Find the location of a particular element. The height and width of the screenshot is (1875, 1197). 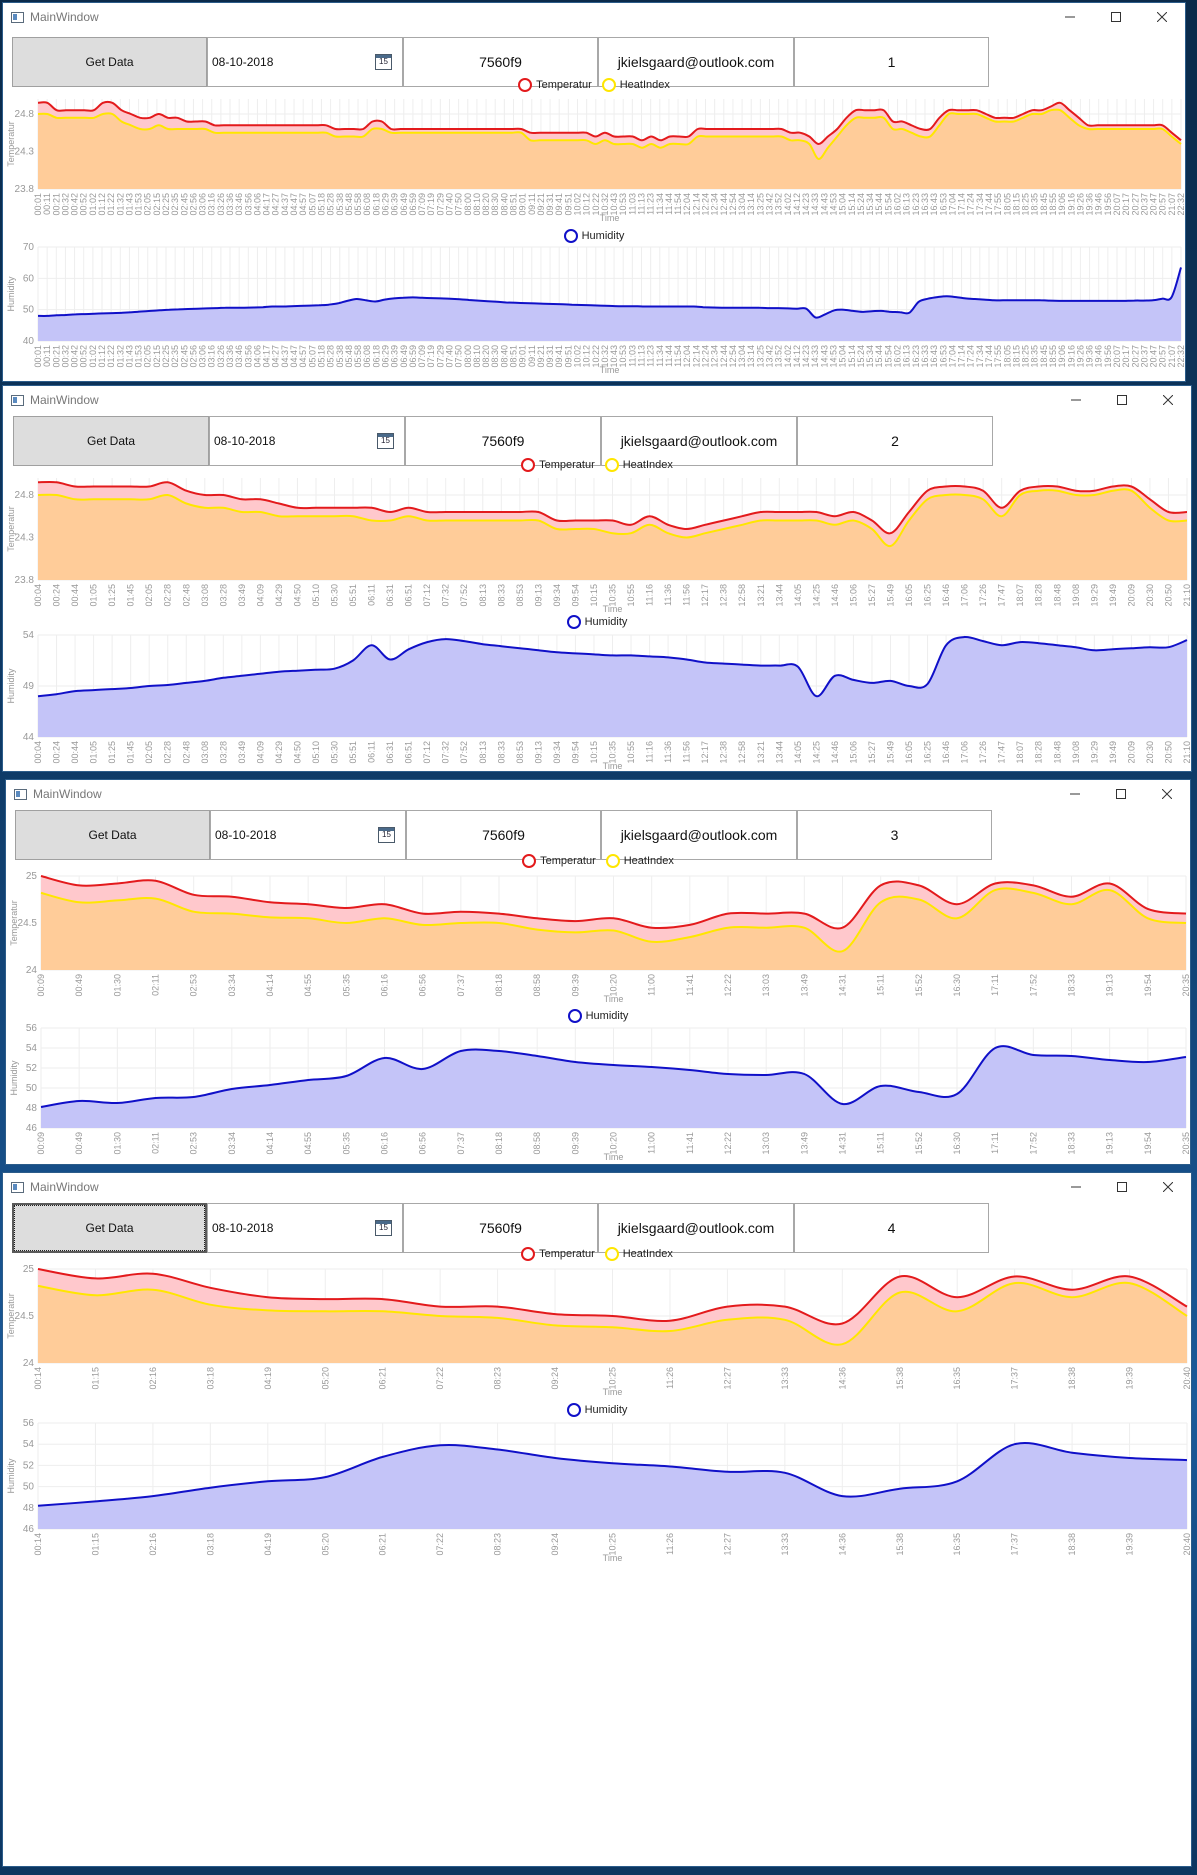

x-tick-label: 15:38 is located at coordinates (900, 1378).